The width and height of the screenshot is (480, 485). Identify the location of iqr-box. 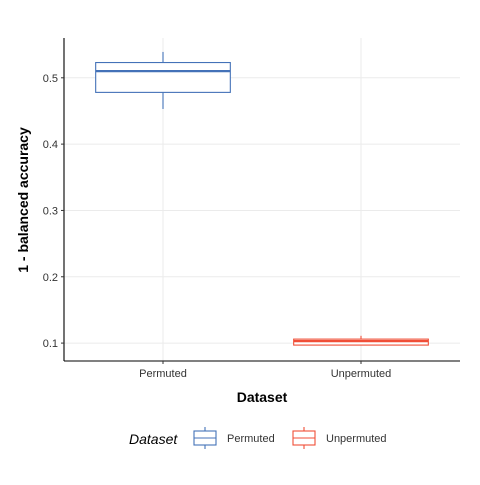
(163, 77).